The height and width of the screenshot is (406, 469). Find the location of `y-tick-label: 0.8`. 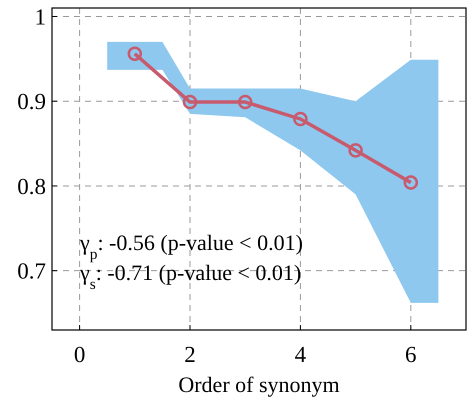

y-tick-label: 0.8 is located at coordinates (31, 186).